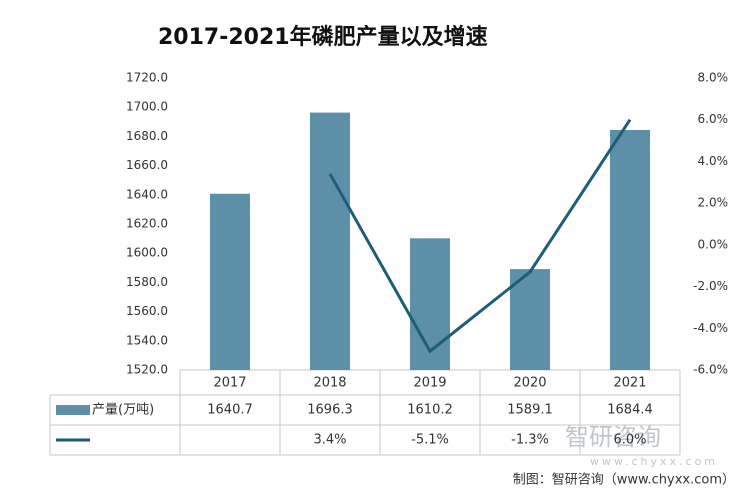 The image size is (750, 500). Describe the element at coordinates (710, 370) in the screenshot. I see `y2-tick-label: -6.0%` at that location.